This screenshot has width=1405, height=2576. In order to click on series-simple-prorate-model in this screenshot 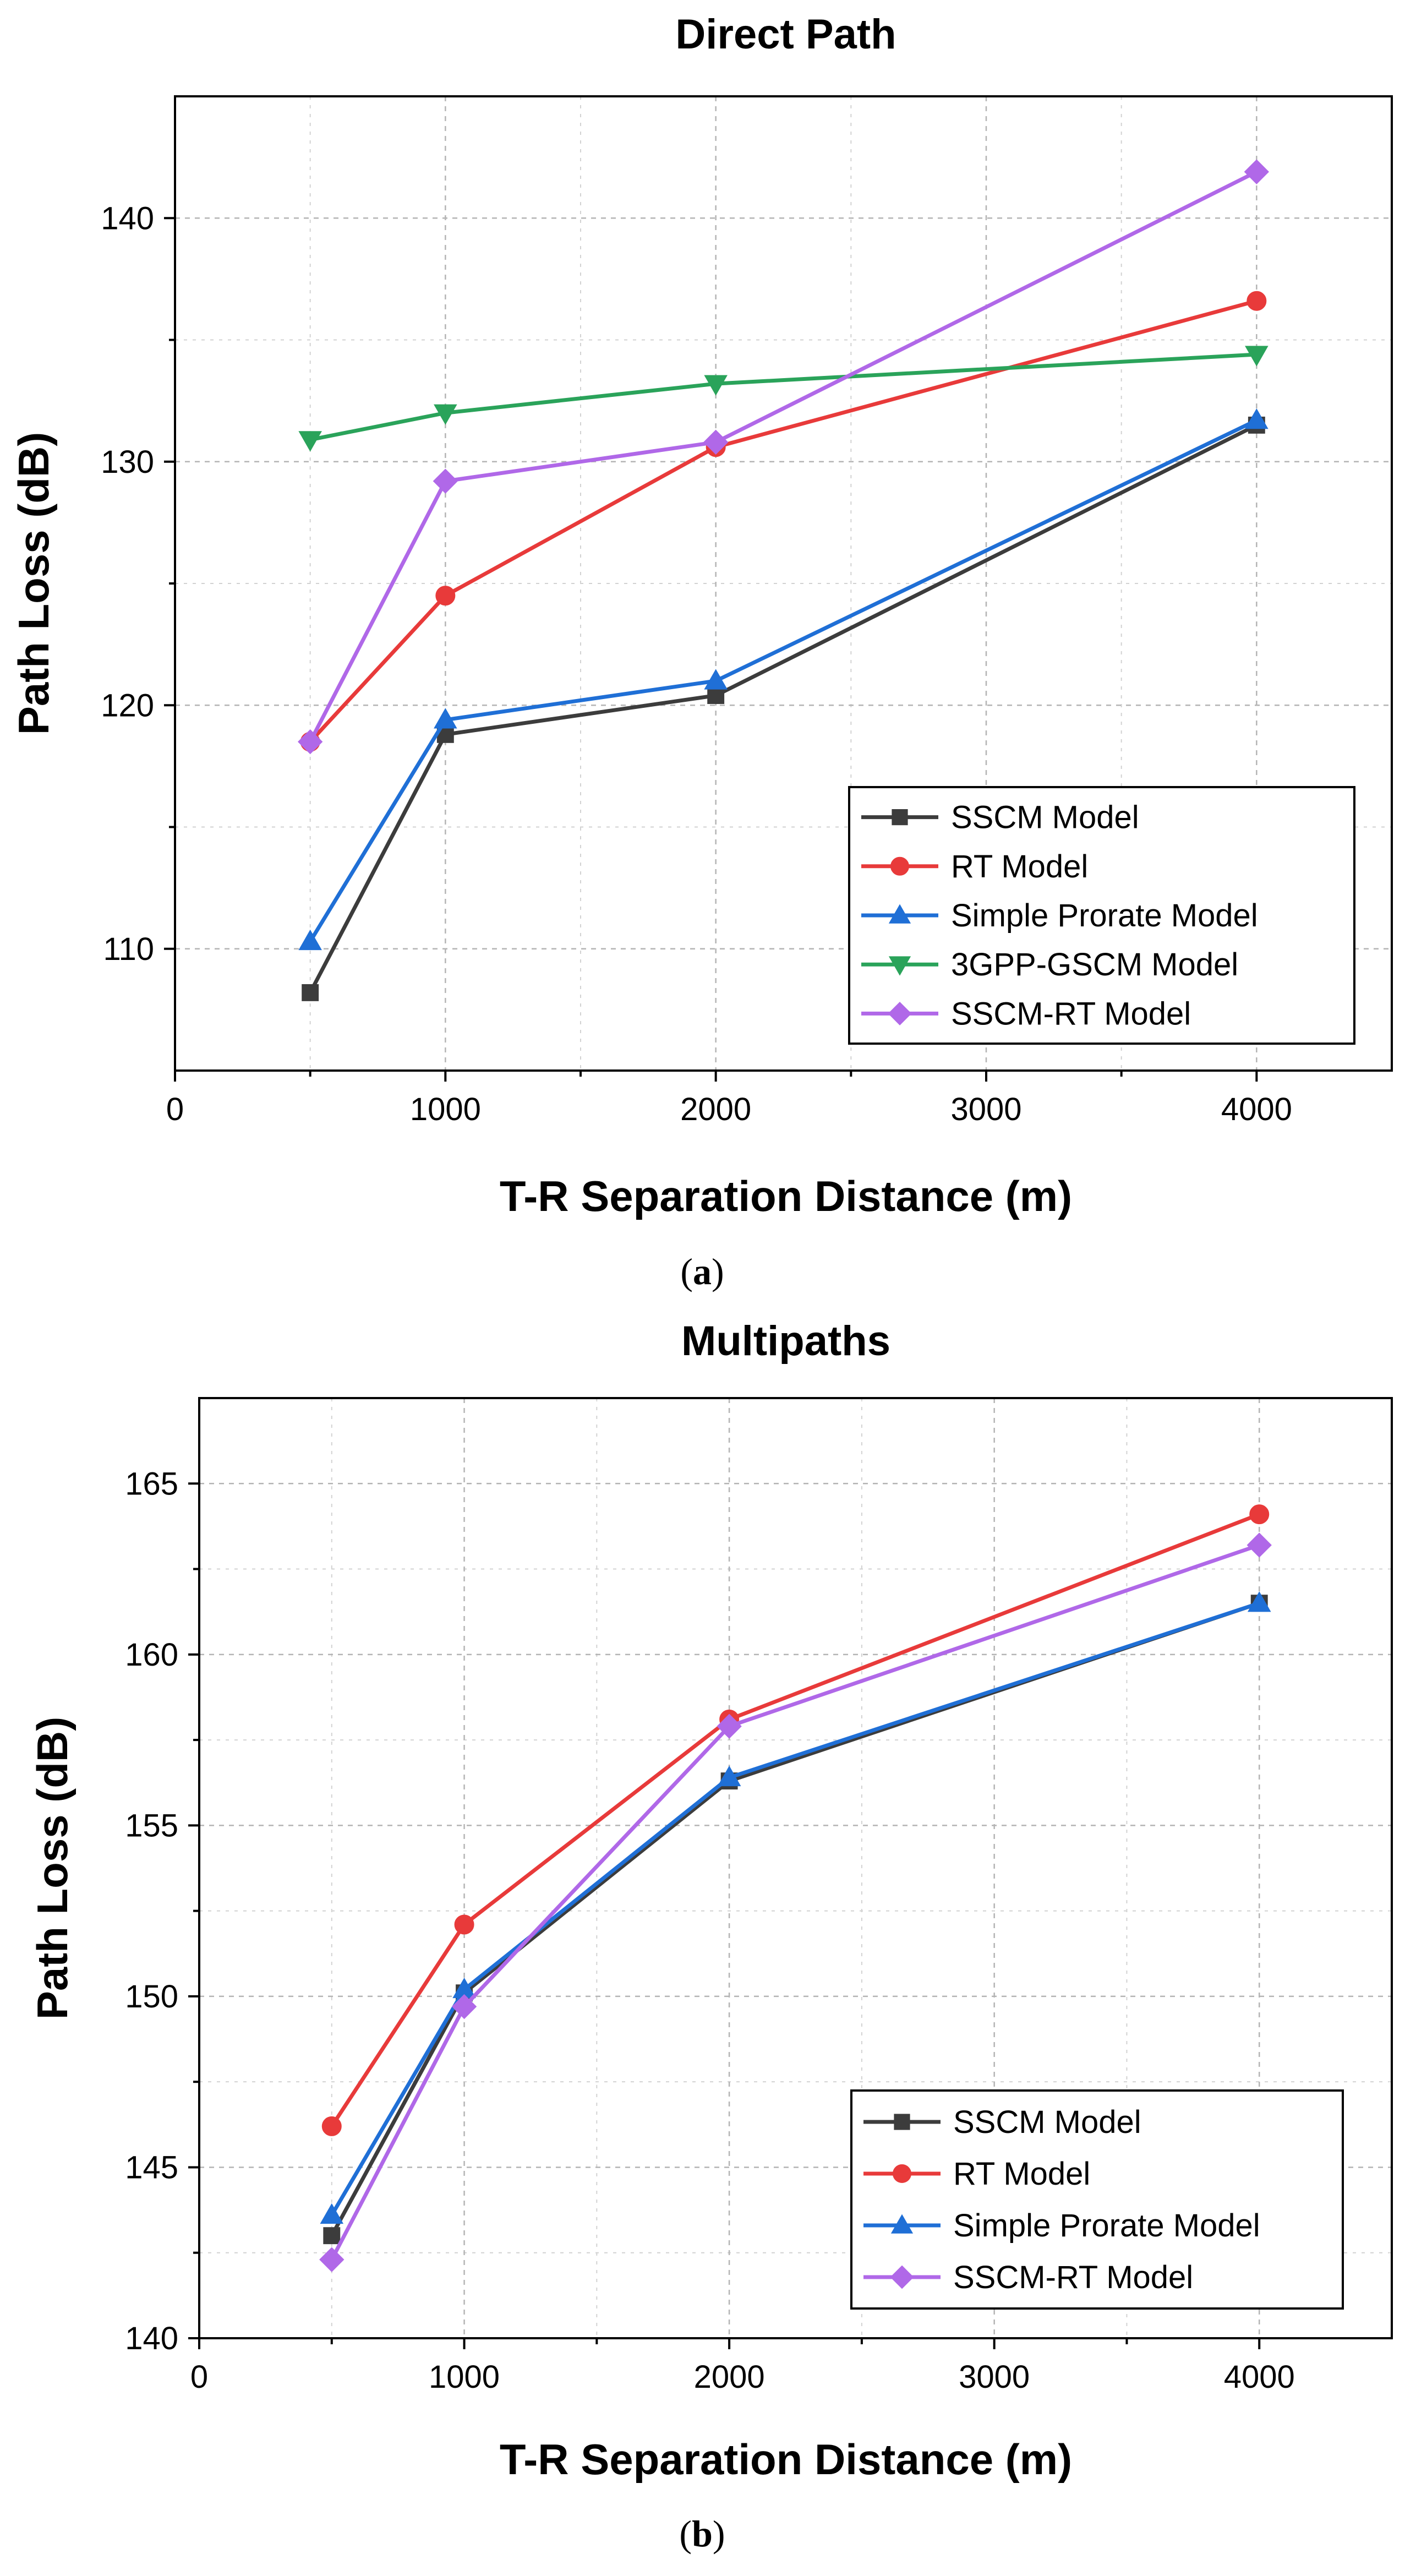, I will do `click(784, 680)`.